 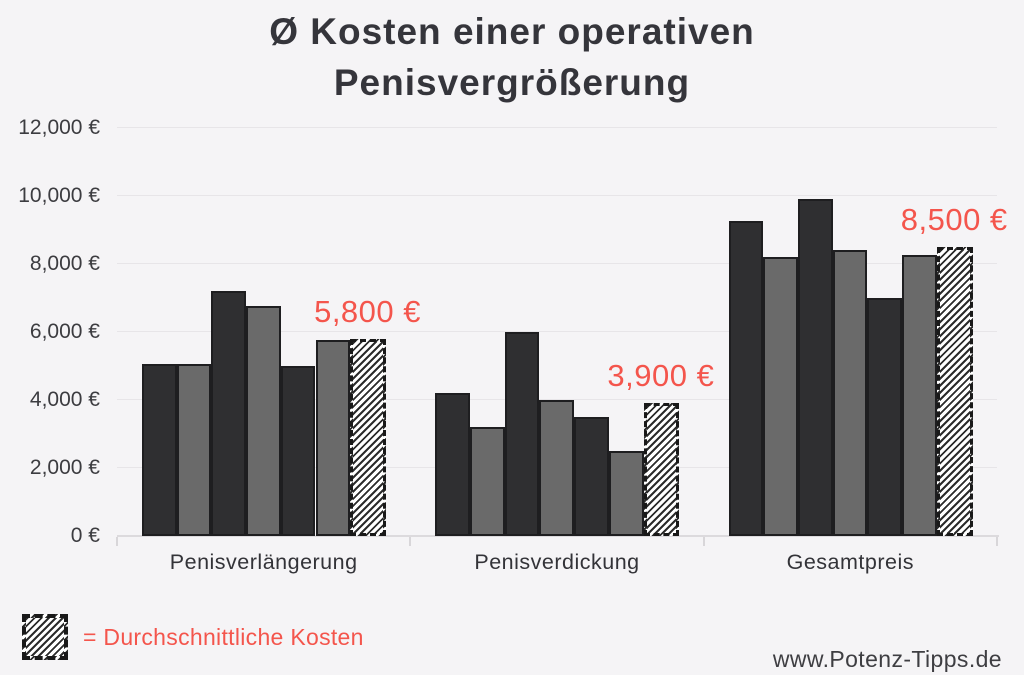 What do you see at coordinates (887, 659) in the screenshot?
I see `source-url: www.Potenz-Tipps.de` at bounding box center [887, 659].